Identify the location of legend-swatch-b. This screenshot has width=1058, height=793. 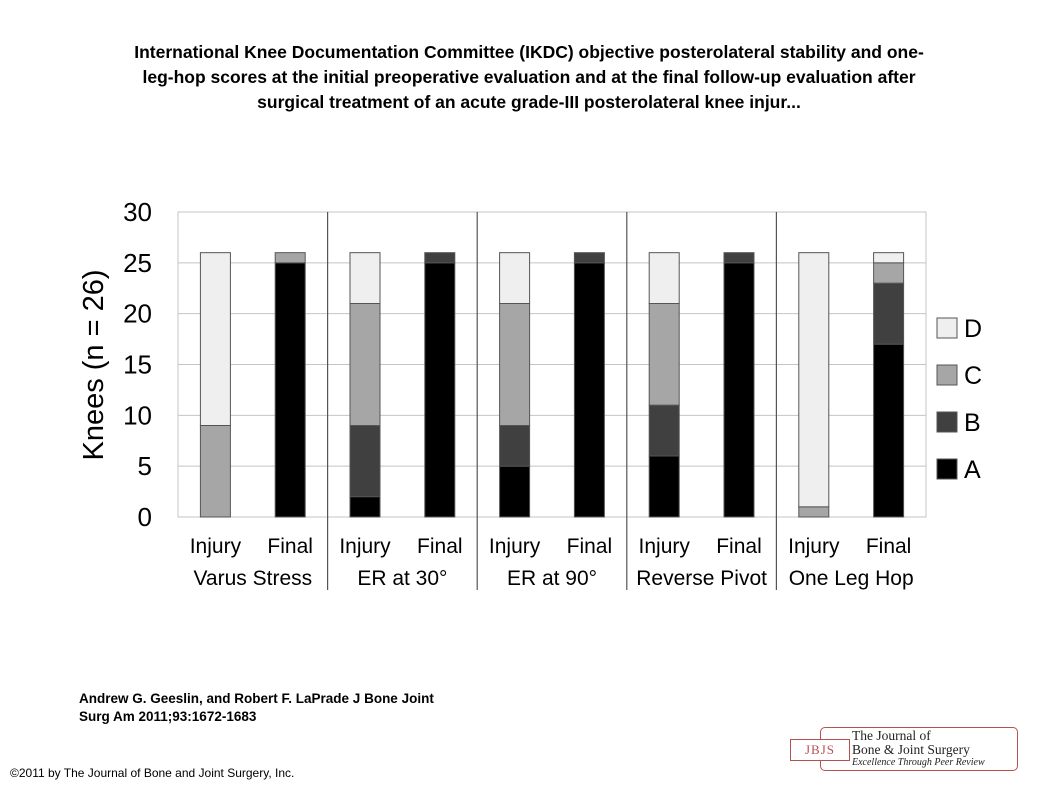
(947, 422).